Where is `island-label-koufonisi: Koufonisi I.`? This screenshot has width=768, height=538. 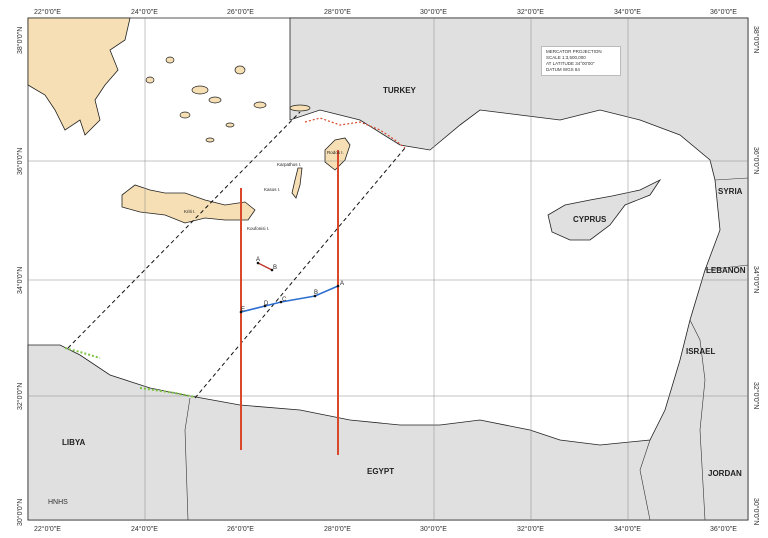
island-label-koufonisi: Koufonisi I. is located at coordinates (258, 228).